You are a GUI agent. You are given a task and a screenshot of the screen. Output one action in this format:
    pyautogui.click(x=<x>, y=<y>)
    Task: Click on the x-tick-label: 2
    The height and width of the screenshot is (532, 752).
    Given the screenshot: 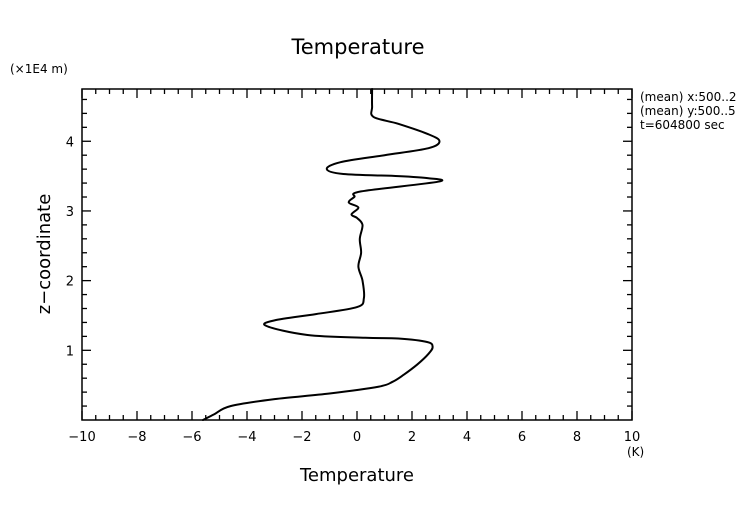 What is the action you would take?
    pyautogui.click(x=412, y=437)
    